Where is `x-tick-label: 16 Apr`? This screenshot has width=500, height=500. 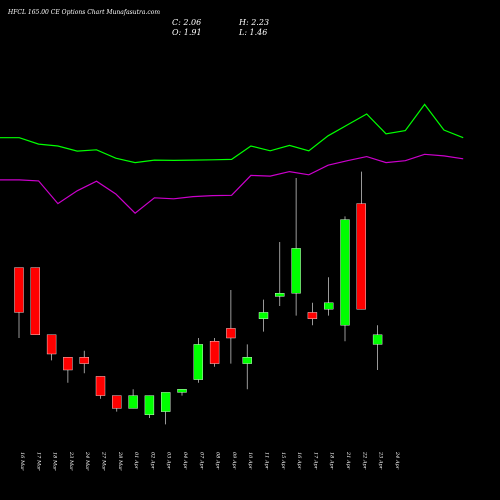 x-tick-label: 16 Apr is located at coordinates (299, 461).